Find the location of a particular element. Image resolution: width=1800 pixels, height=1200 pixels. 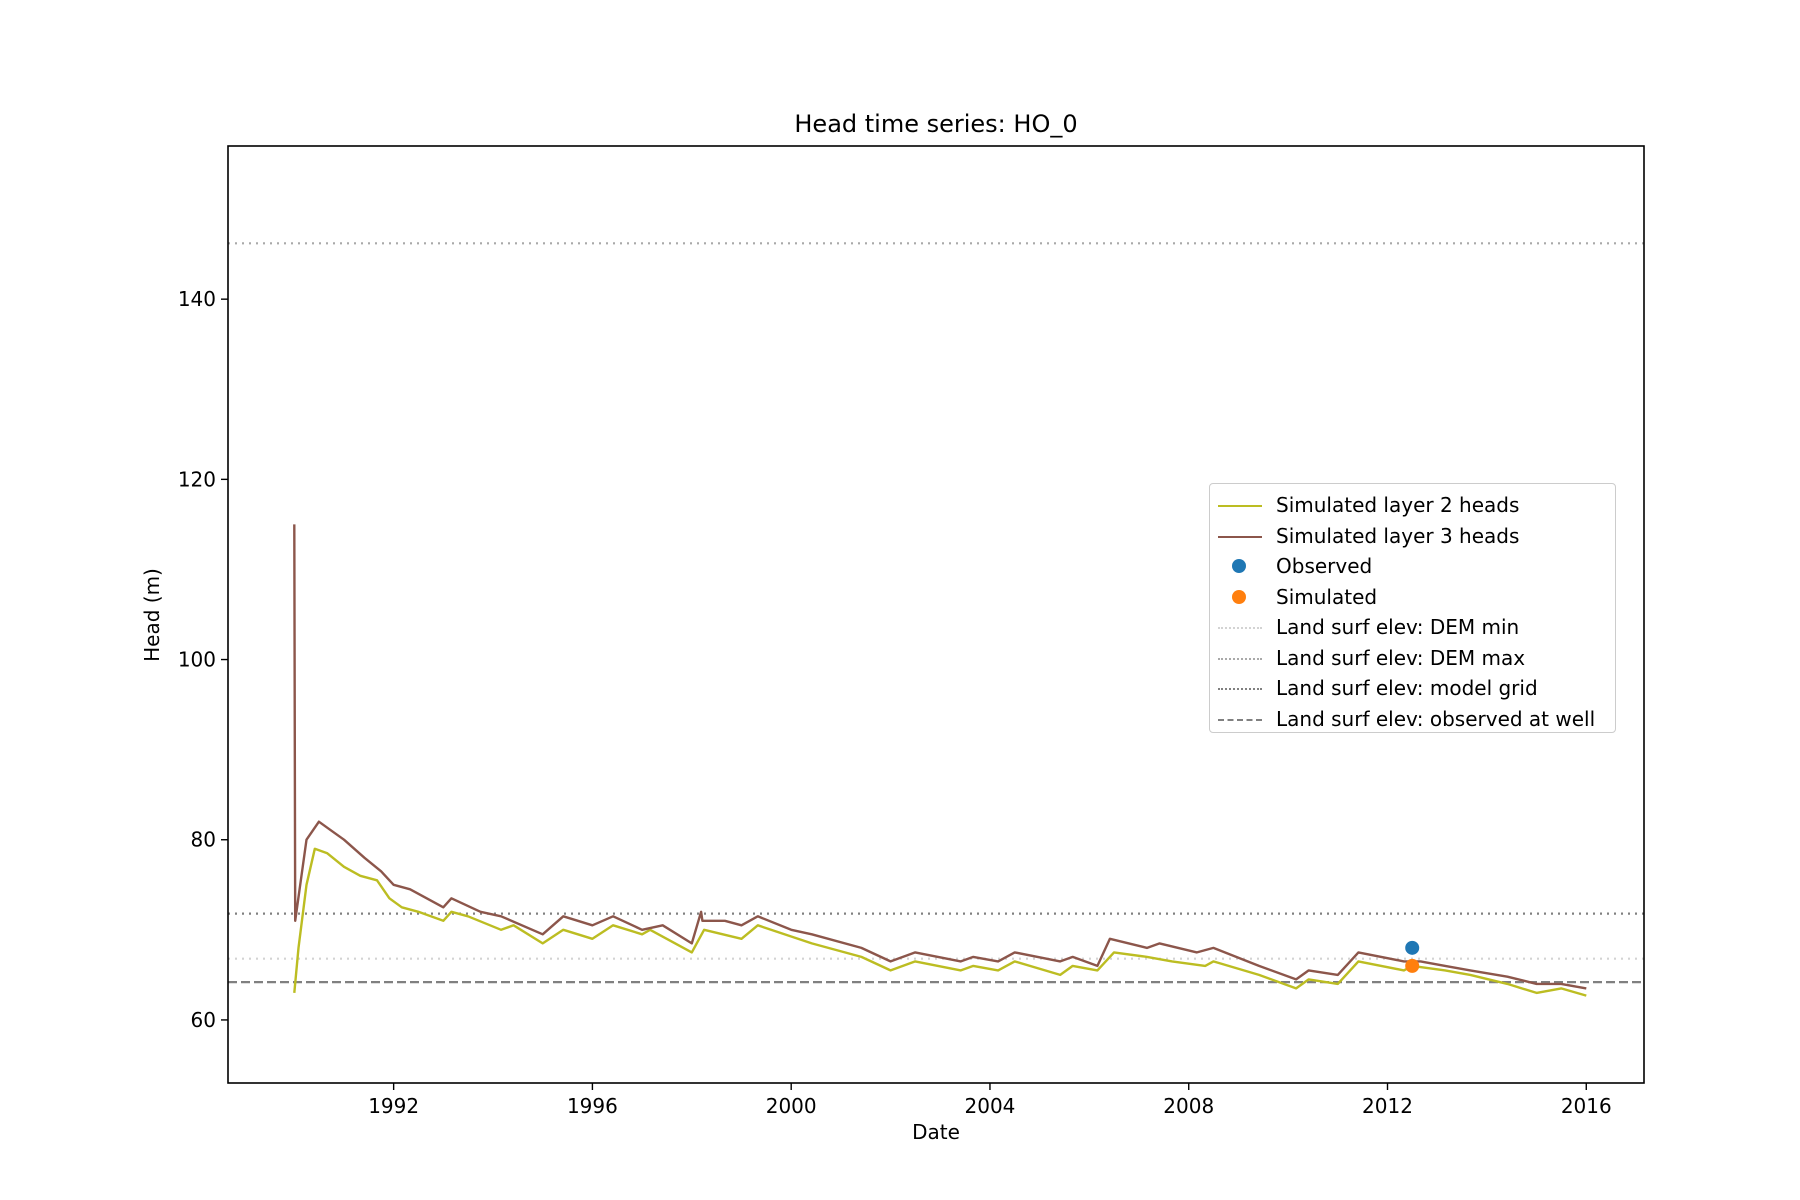

legend-label: Simulated is located at coordinates (1327, 596).